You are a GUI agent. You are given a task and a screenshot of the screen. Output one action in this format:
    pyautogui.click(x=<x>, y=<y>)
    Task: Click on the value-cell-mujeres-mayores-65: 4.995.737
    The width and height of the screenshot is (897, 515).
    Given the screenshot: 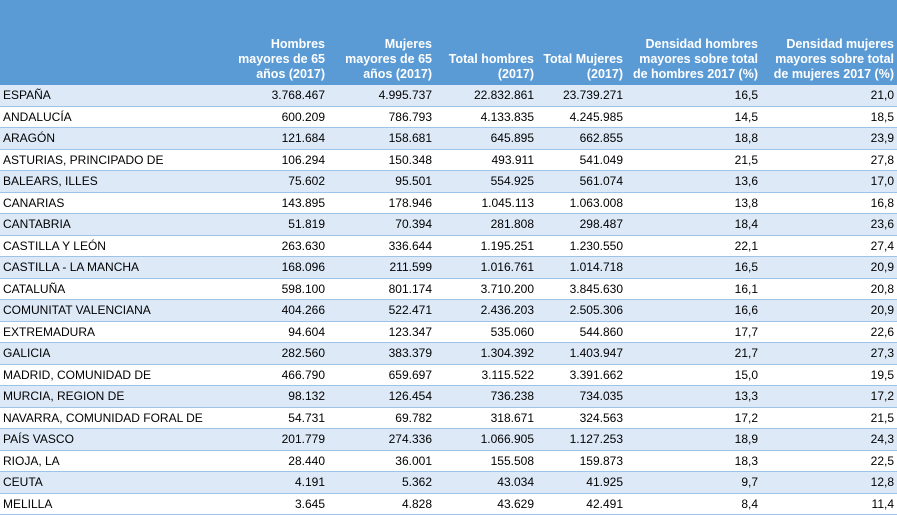 What is the action you would take?
    pyautogui.click(x=381, y=96)
    